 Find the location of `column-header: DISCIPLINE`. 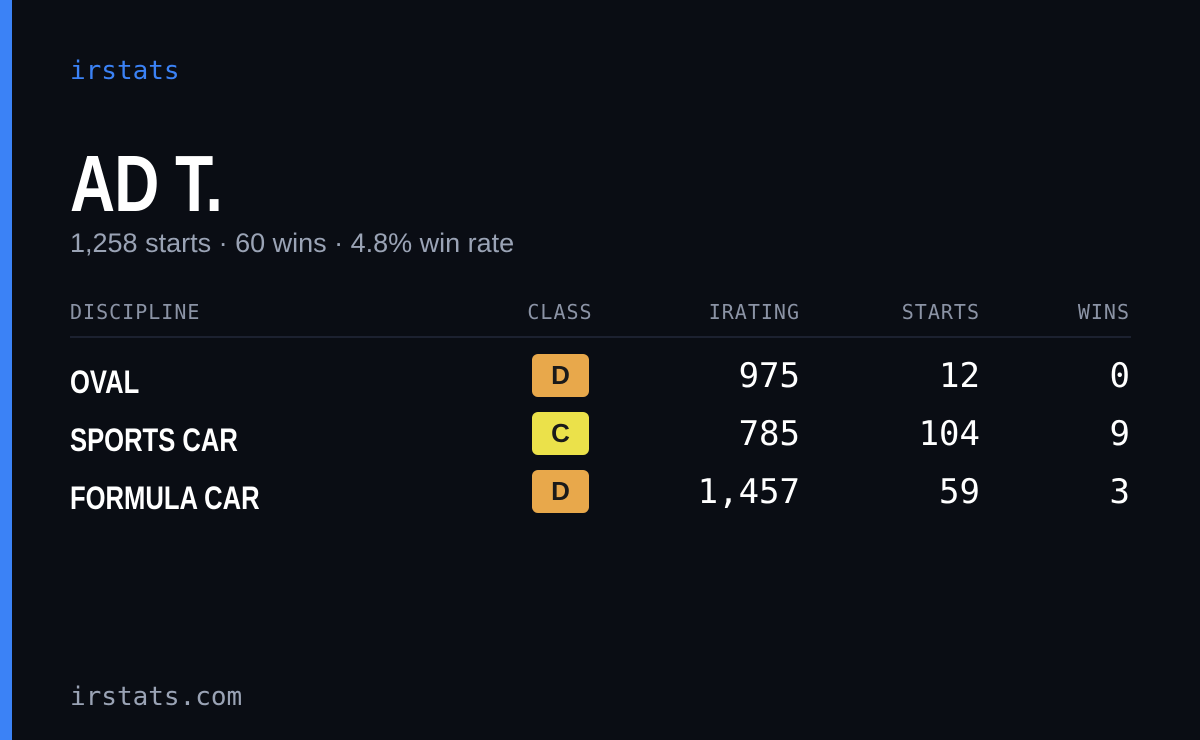

column-header: DISCIPLINE is located at coordinates (135, 312).